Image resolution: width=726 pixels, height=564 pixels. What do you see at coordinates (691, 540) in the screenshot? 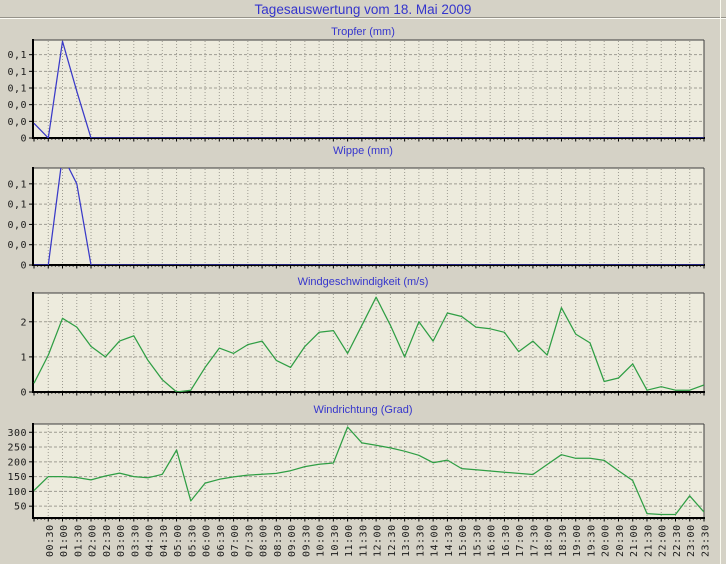
I see `x-axis-time-label: 23:00` at bounding box center [691, 540].